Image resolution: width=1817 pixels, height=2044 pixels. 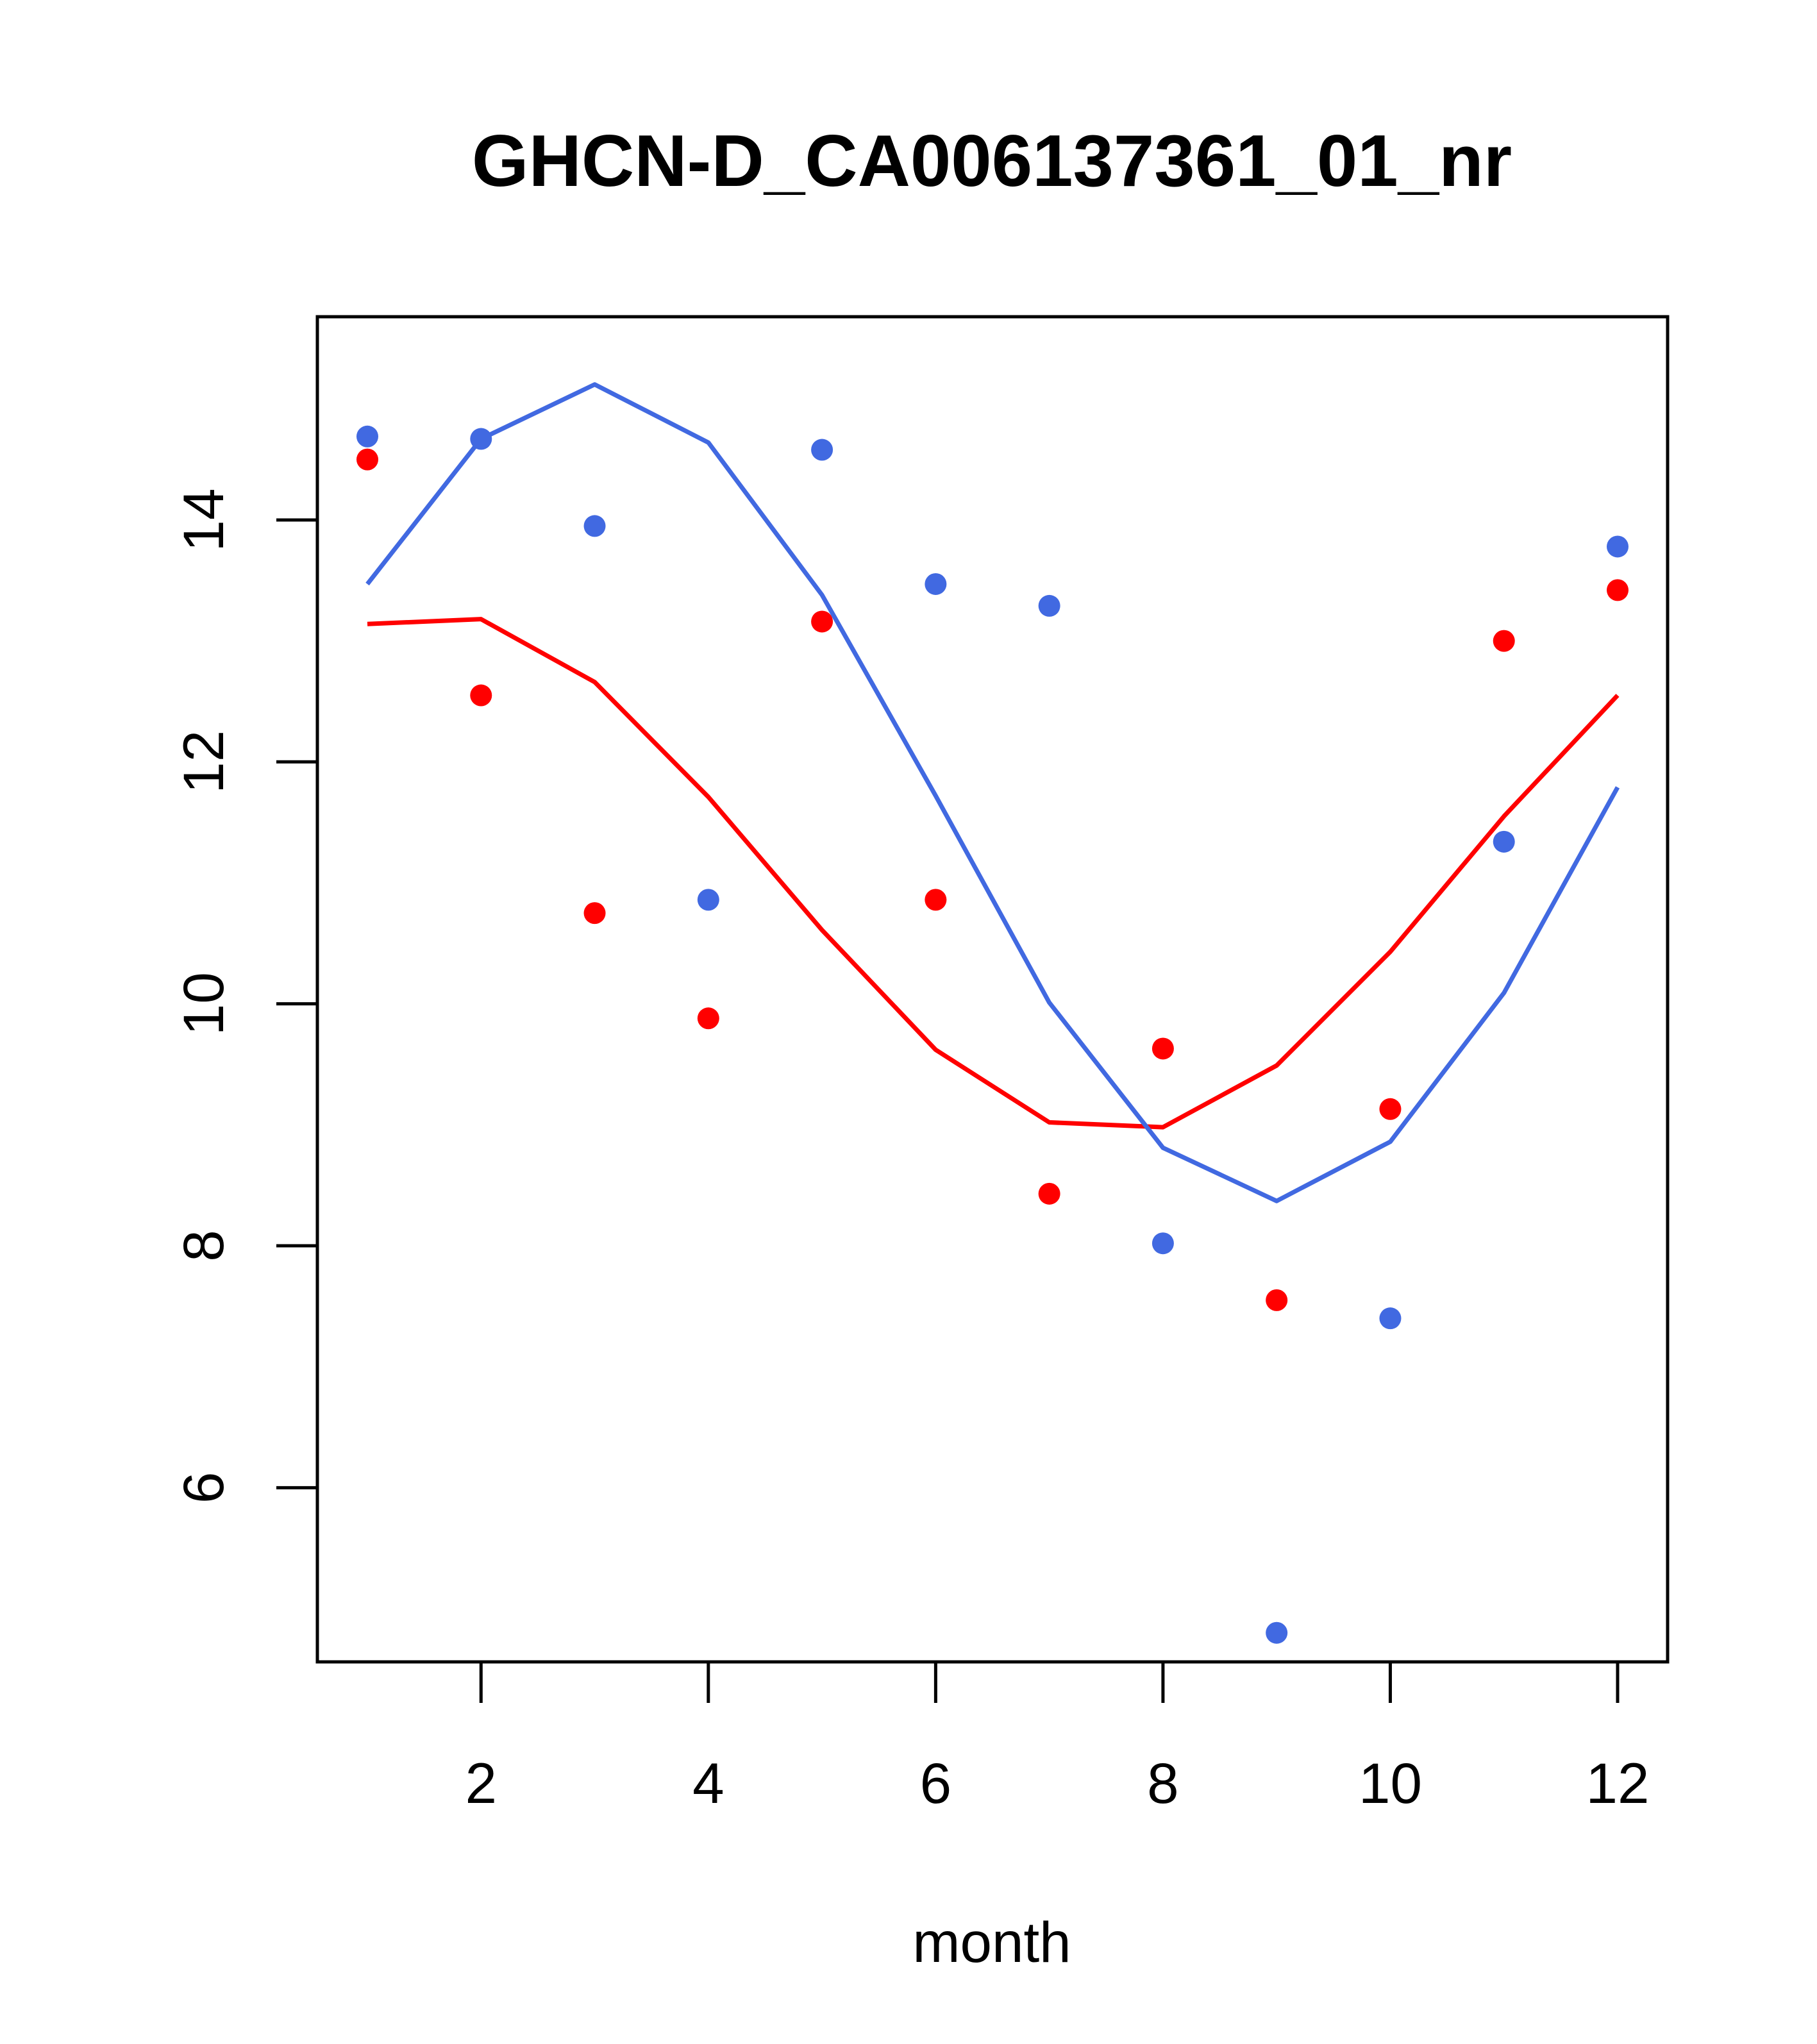 What do you see at coordinates (1163, 1783) in the screenshot?
I see `x-tick-label: 8` at bounding box center [1163, 1783].